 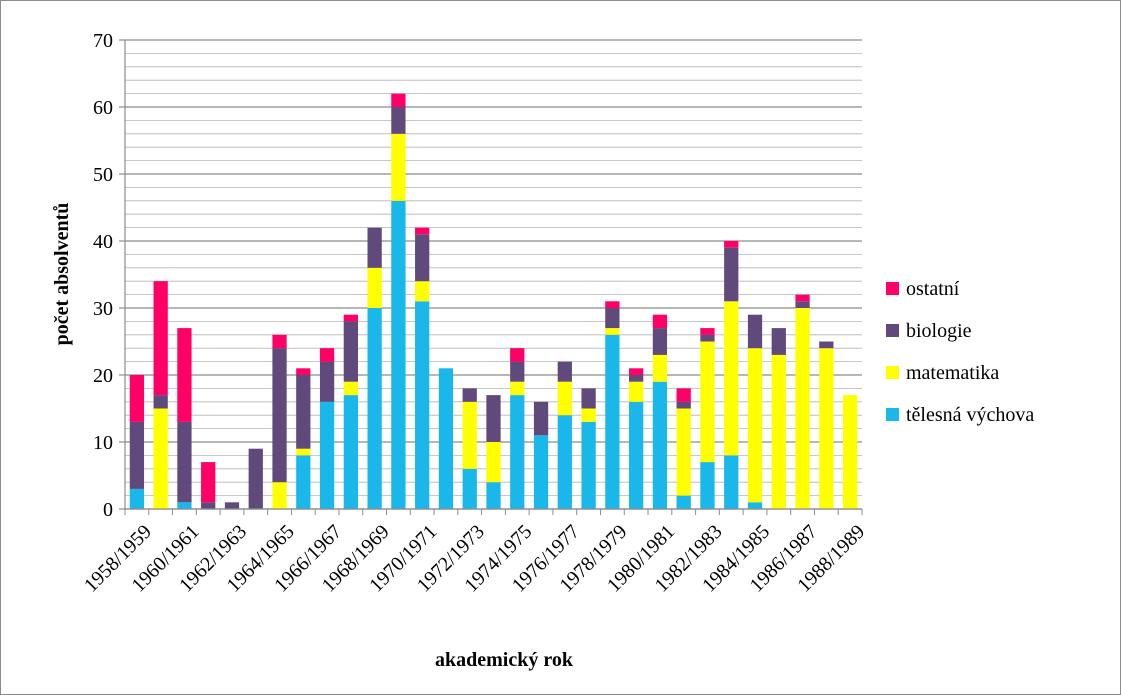 What do you see at coordinates (103, 443) in the screenshot?
I see `y-tick-label: 10` at bounding box center [103, 443].